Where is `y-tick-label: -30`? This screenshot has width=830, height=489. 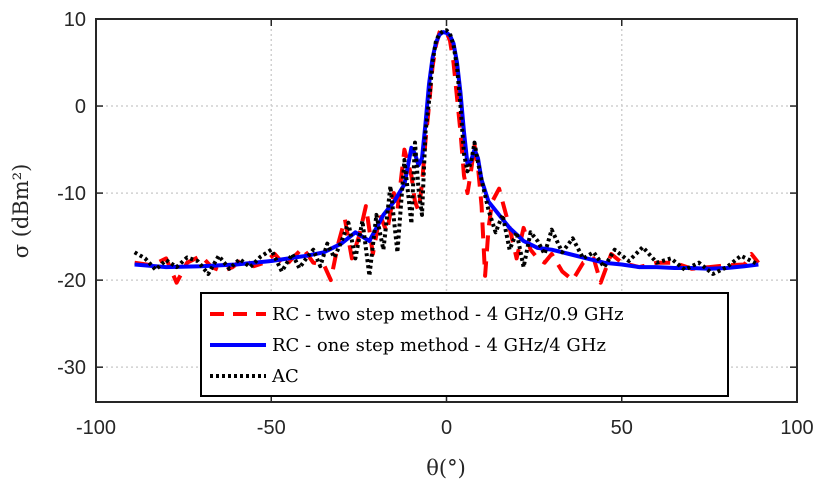 y-tick-label: -30 is located at coordinates (71, 368).